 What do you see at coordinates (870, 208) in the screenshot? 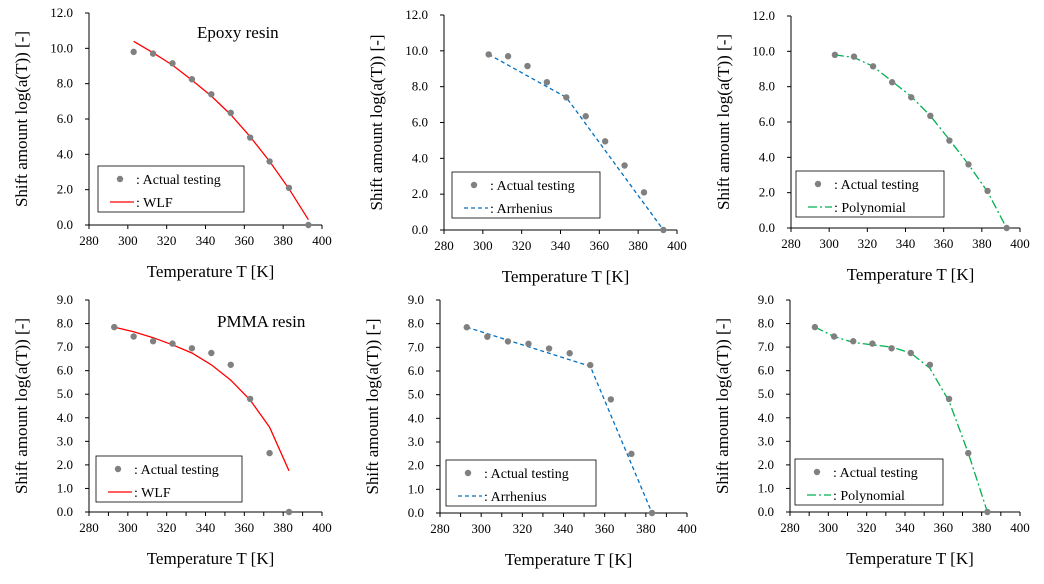
I see `legend-label: : Polynomial` at bounding box center [870, 208].